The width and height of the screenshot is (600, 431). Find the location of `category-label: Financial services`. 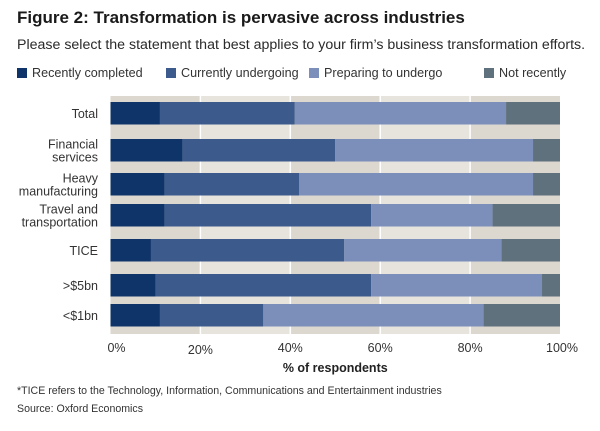

category-label: Financial services is located at coordinates (73, 150).